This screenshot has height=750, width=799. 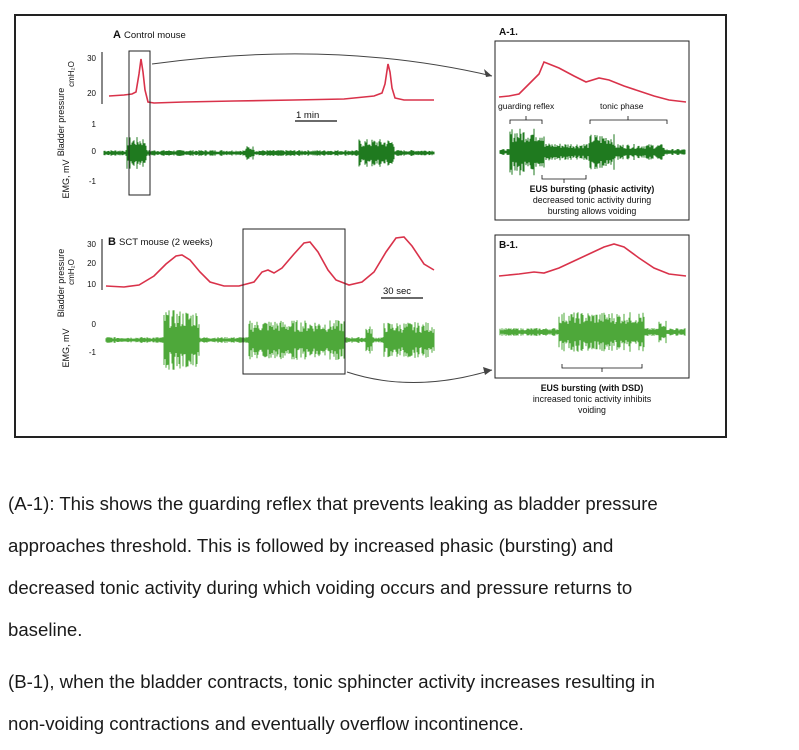 What do you see at coordinates (592, 260) in the screenshot?
I see `panel-b1-pressure-trace` at bounding box center [592, 260].